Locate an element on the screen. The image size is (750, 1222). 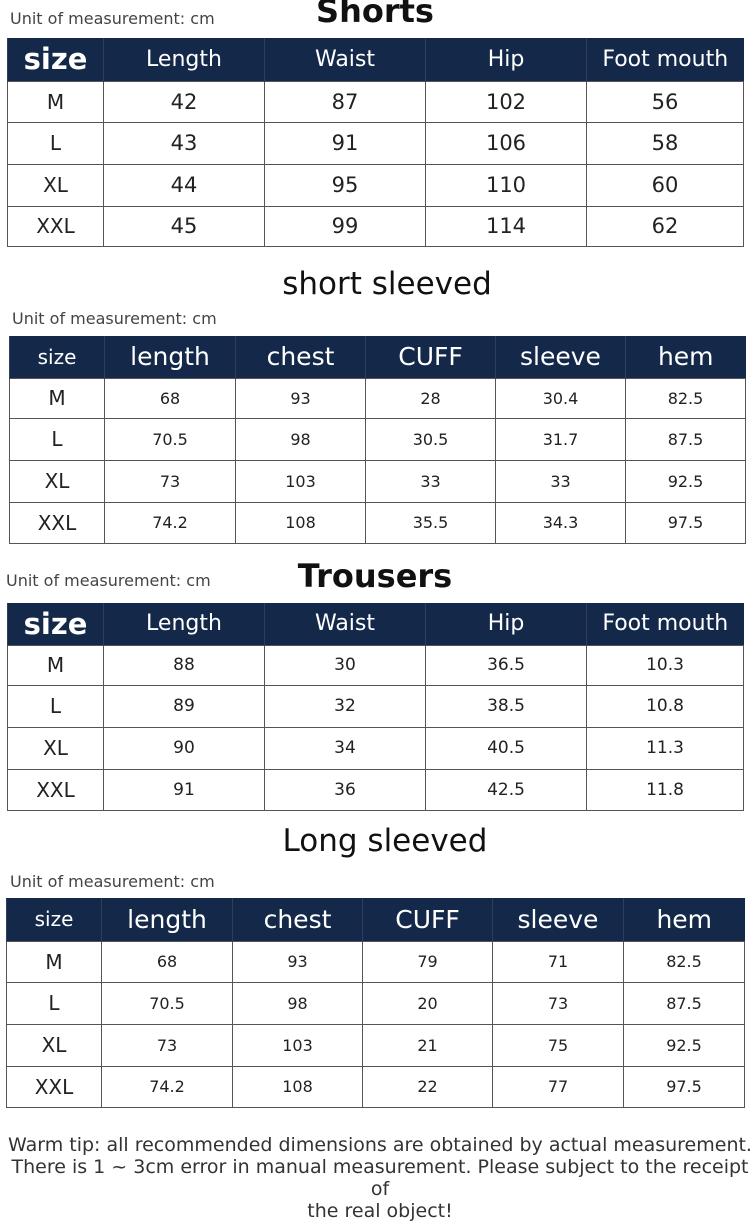
value-cell: 95 is located at coordinates (345, 185).